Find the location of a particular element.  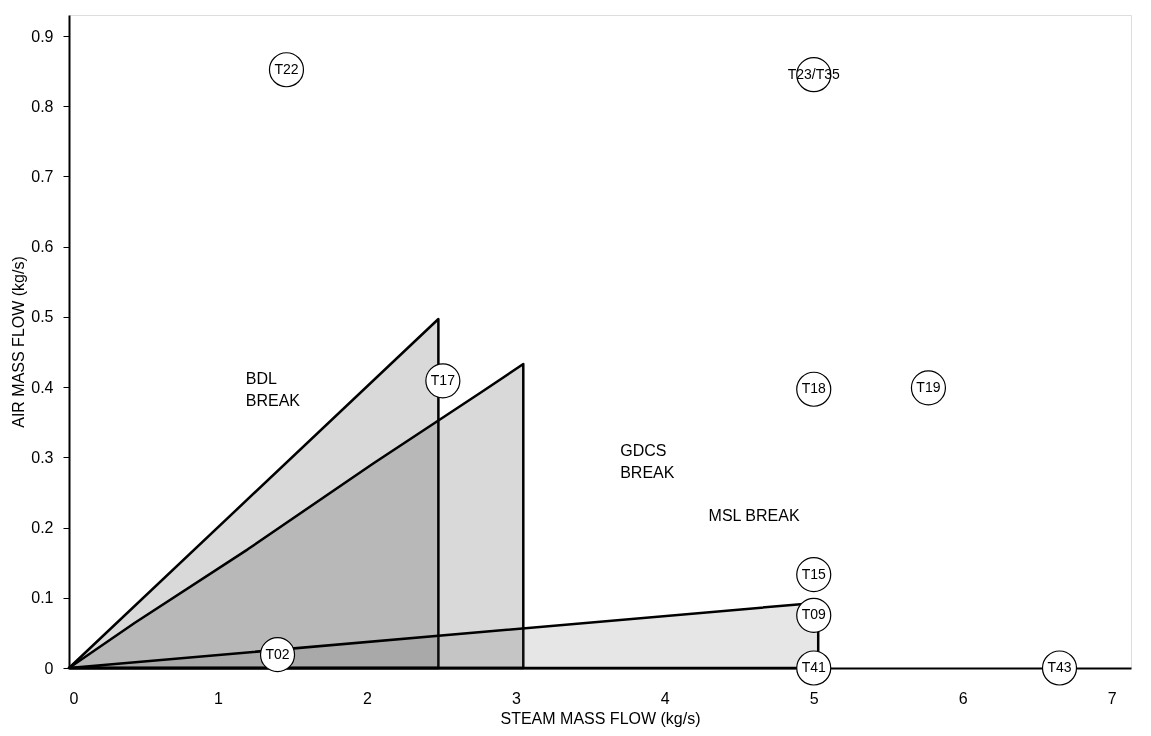

annotation: GDCS BREAK is located at coordinates (647, 461).